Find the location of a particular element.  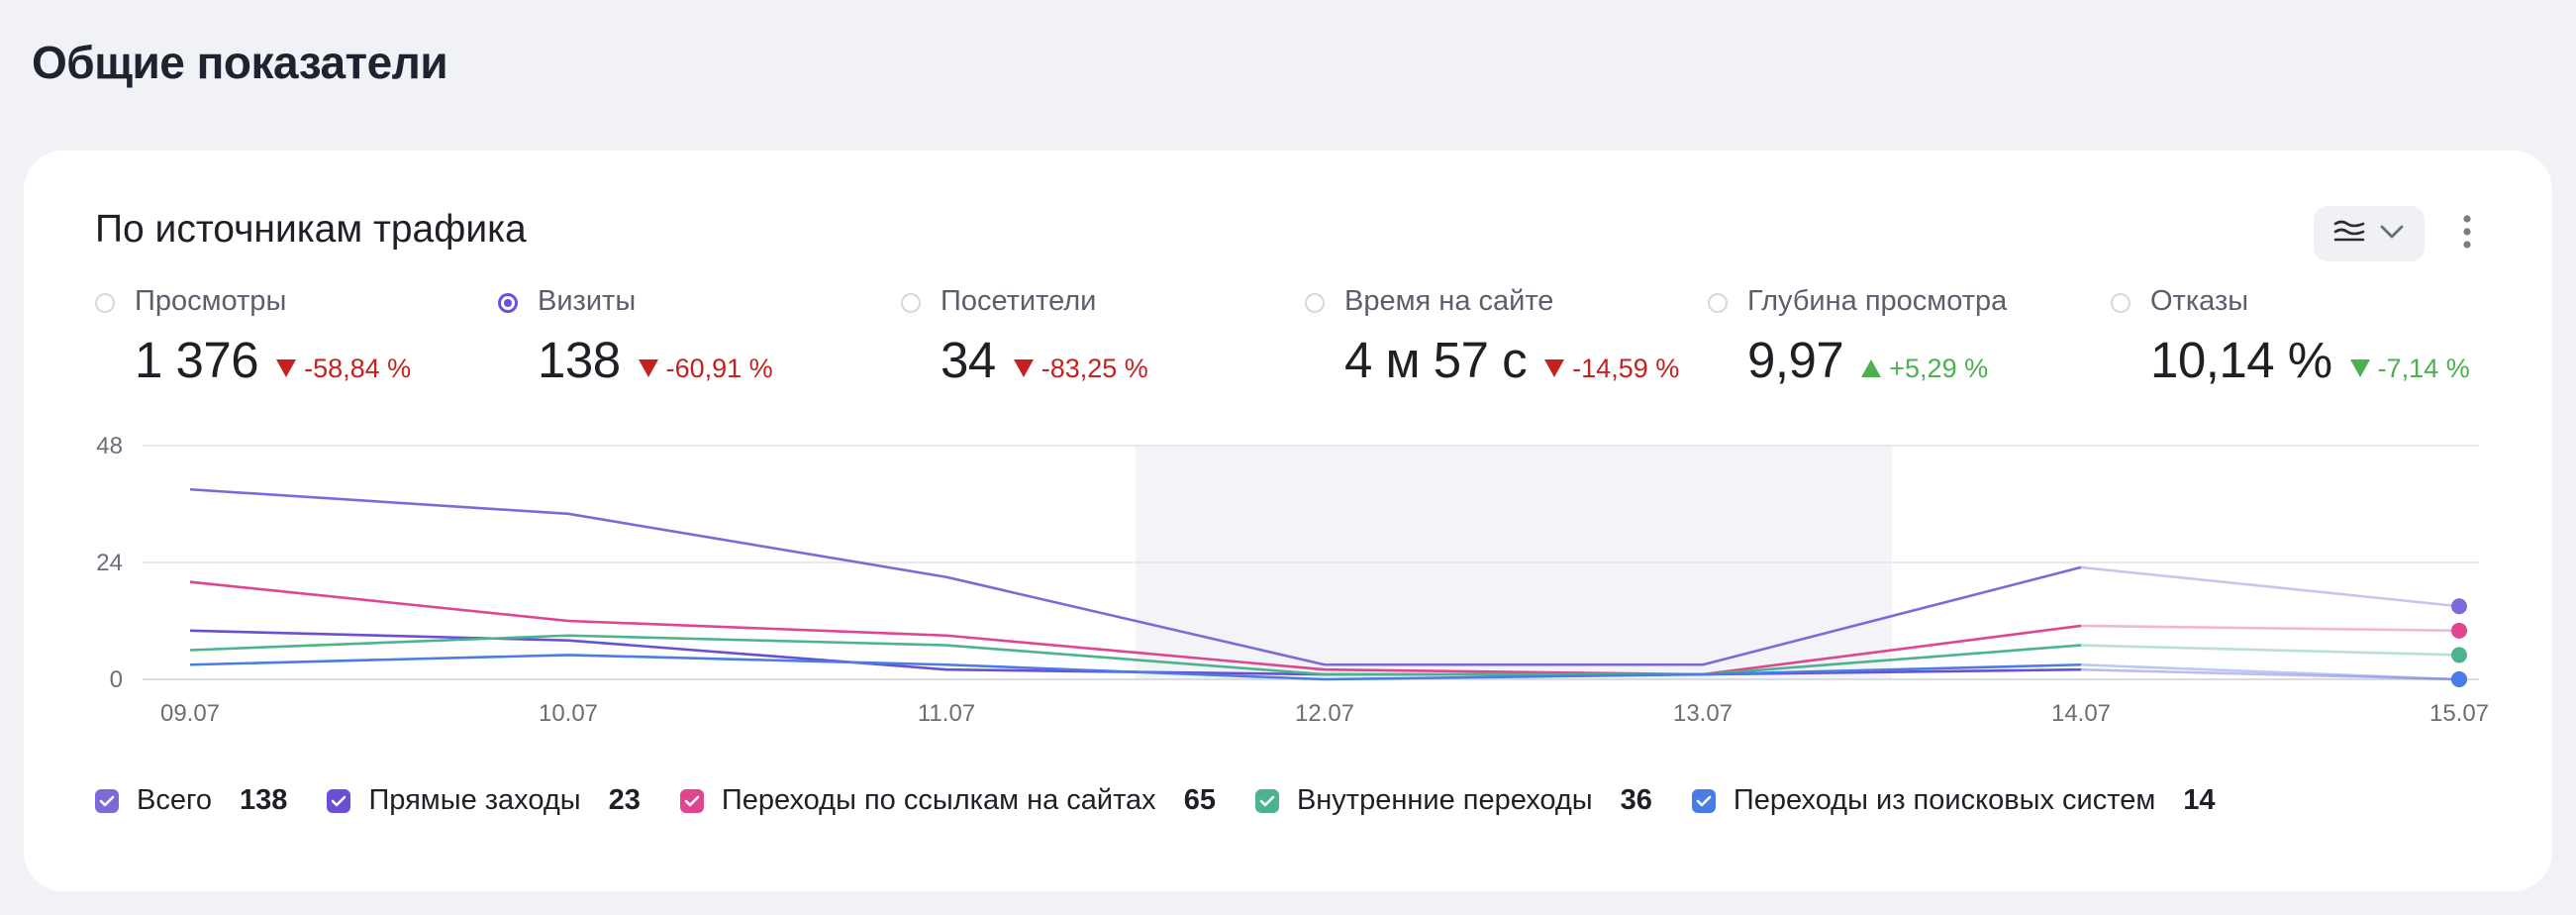

legend-count: 138 is located at coordinates (264, 800).